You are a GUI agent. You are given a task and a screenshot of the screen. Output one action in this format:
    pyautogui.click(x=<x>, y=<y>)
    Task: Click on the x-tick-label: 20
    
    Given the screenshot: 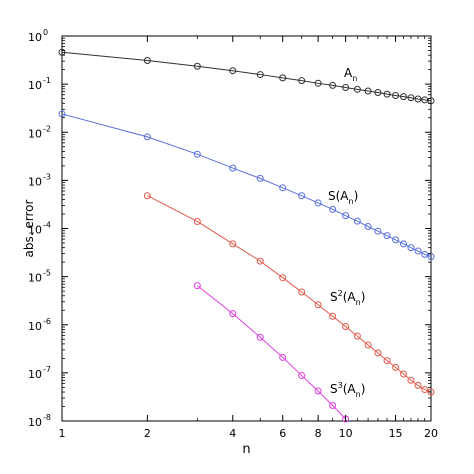 What is the action you would take?
    pyautogui.click(x=431, y=433)
    